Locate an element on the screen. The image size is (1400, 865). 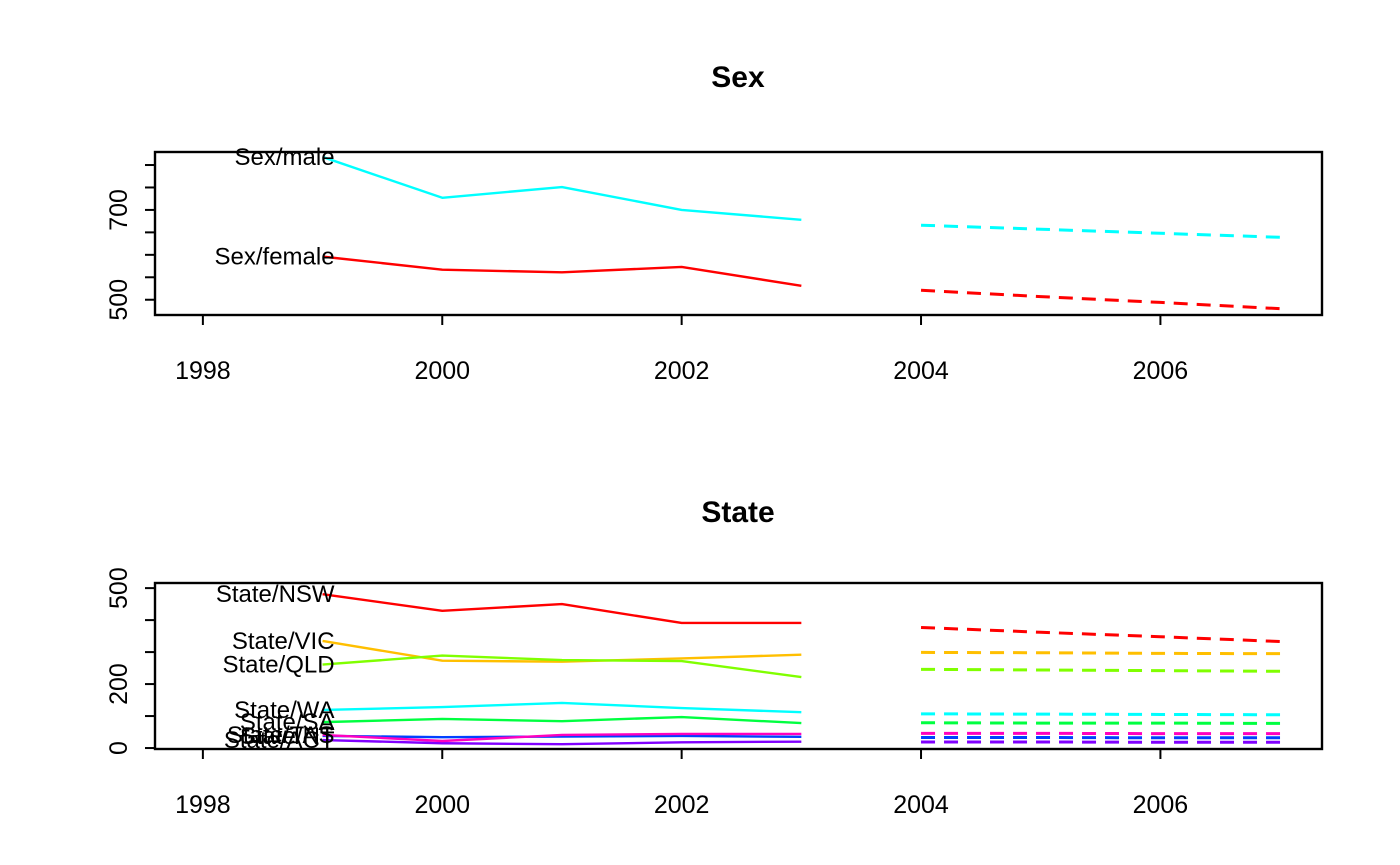
historical-line-state-wa is located at coordinates (562, 707).